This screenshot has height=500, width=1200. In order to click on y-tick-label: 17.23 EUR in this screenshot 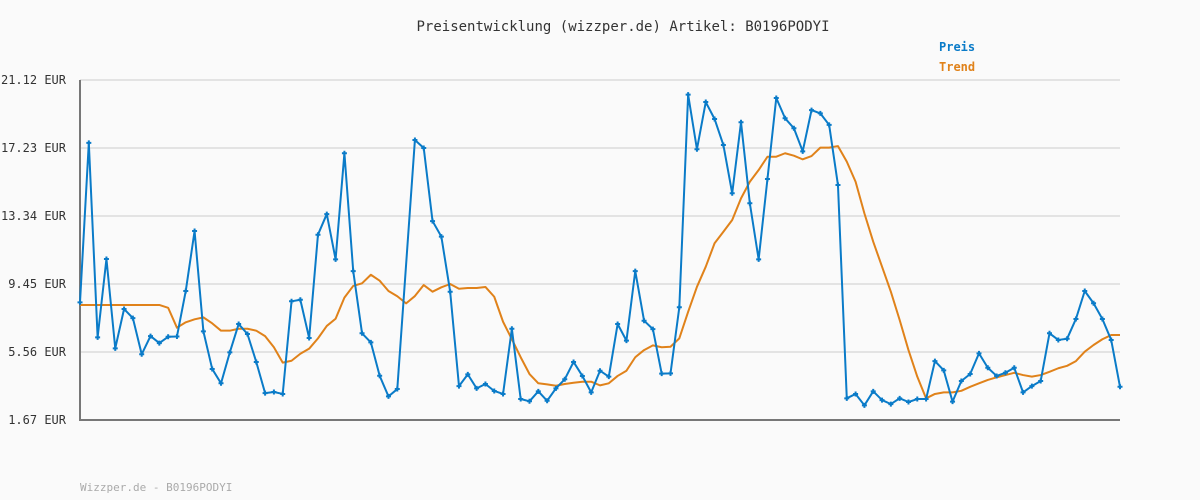, I will do `click(34, 148)`.